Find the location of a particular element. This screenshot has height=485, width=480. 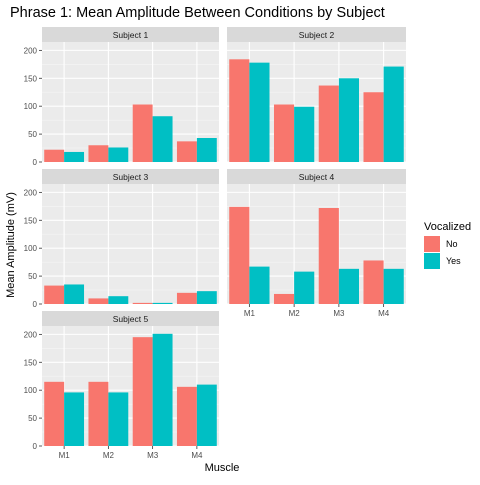

x-axis-label: Muscle is located at coordinates (222, 468).